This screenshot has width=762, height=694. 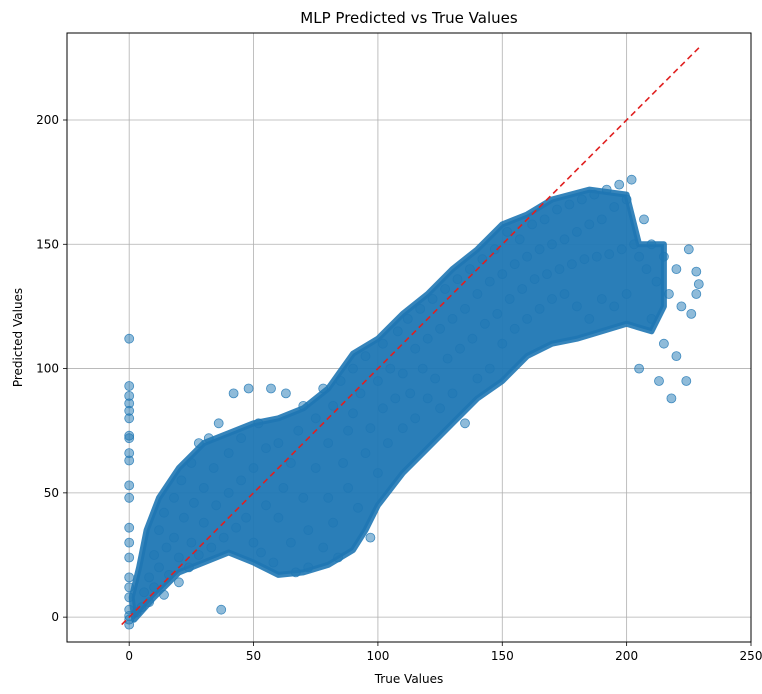 I want to click on y-tick-label: 0, so click(x=55, y=617).